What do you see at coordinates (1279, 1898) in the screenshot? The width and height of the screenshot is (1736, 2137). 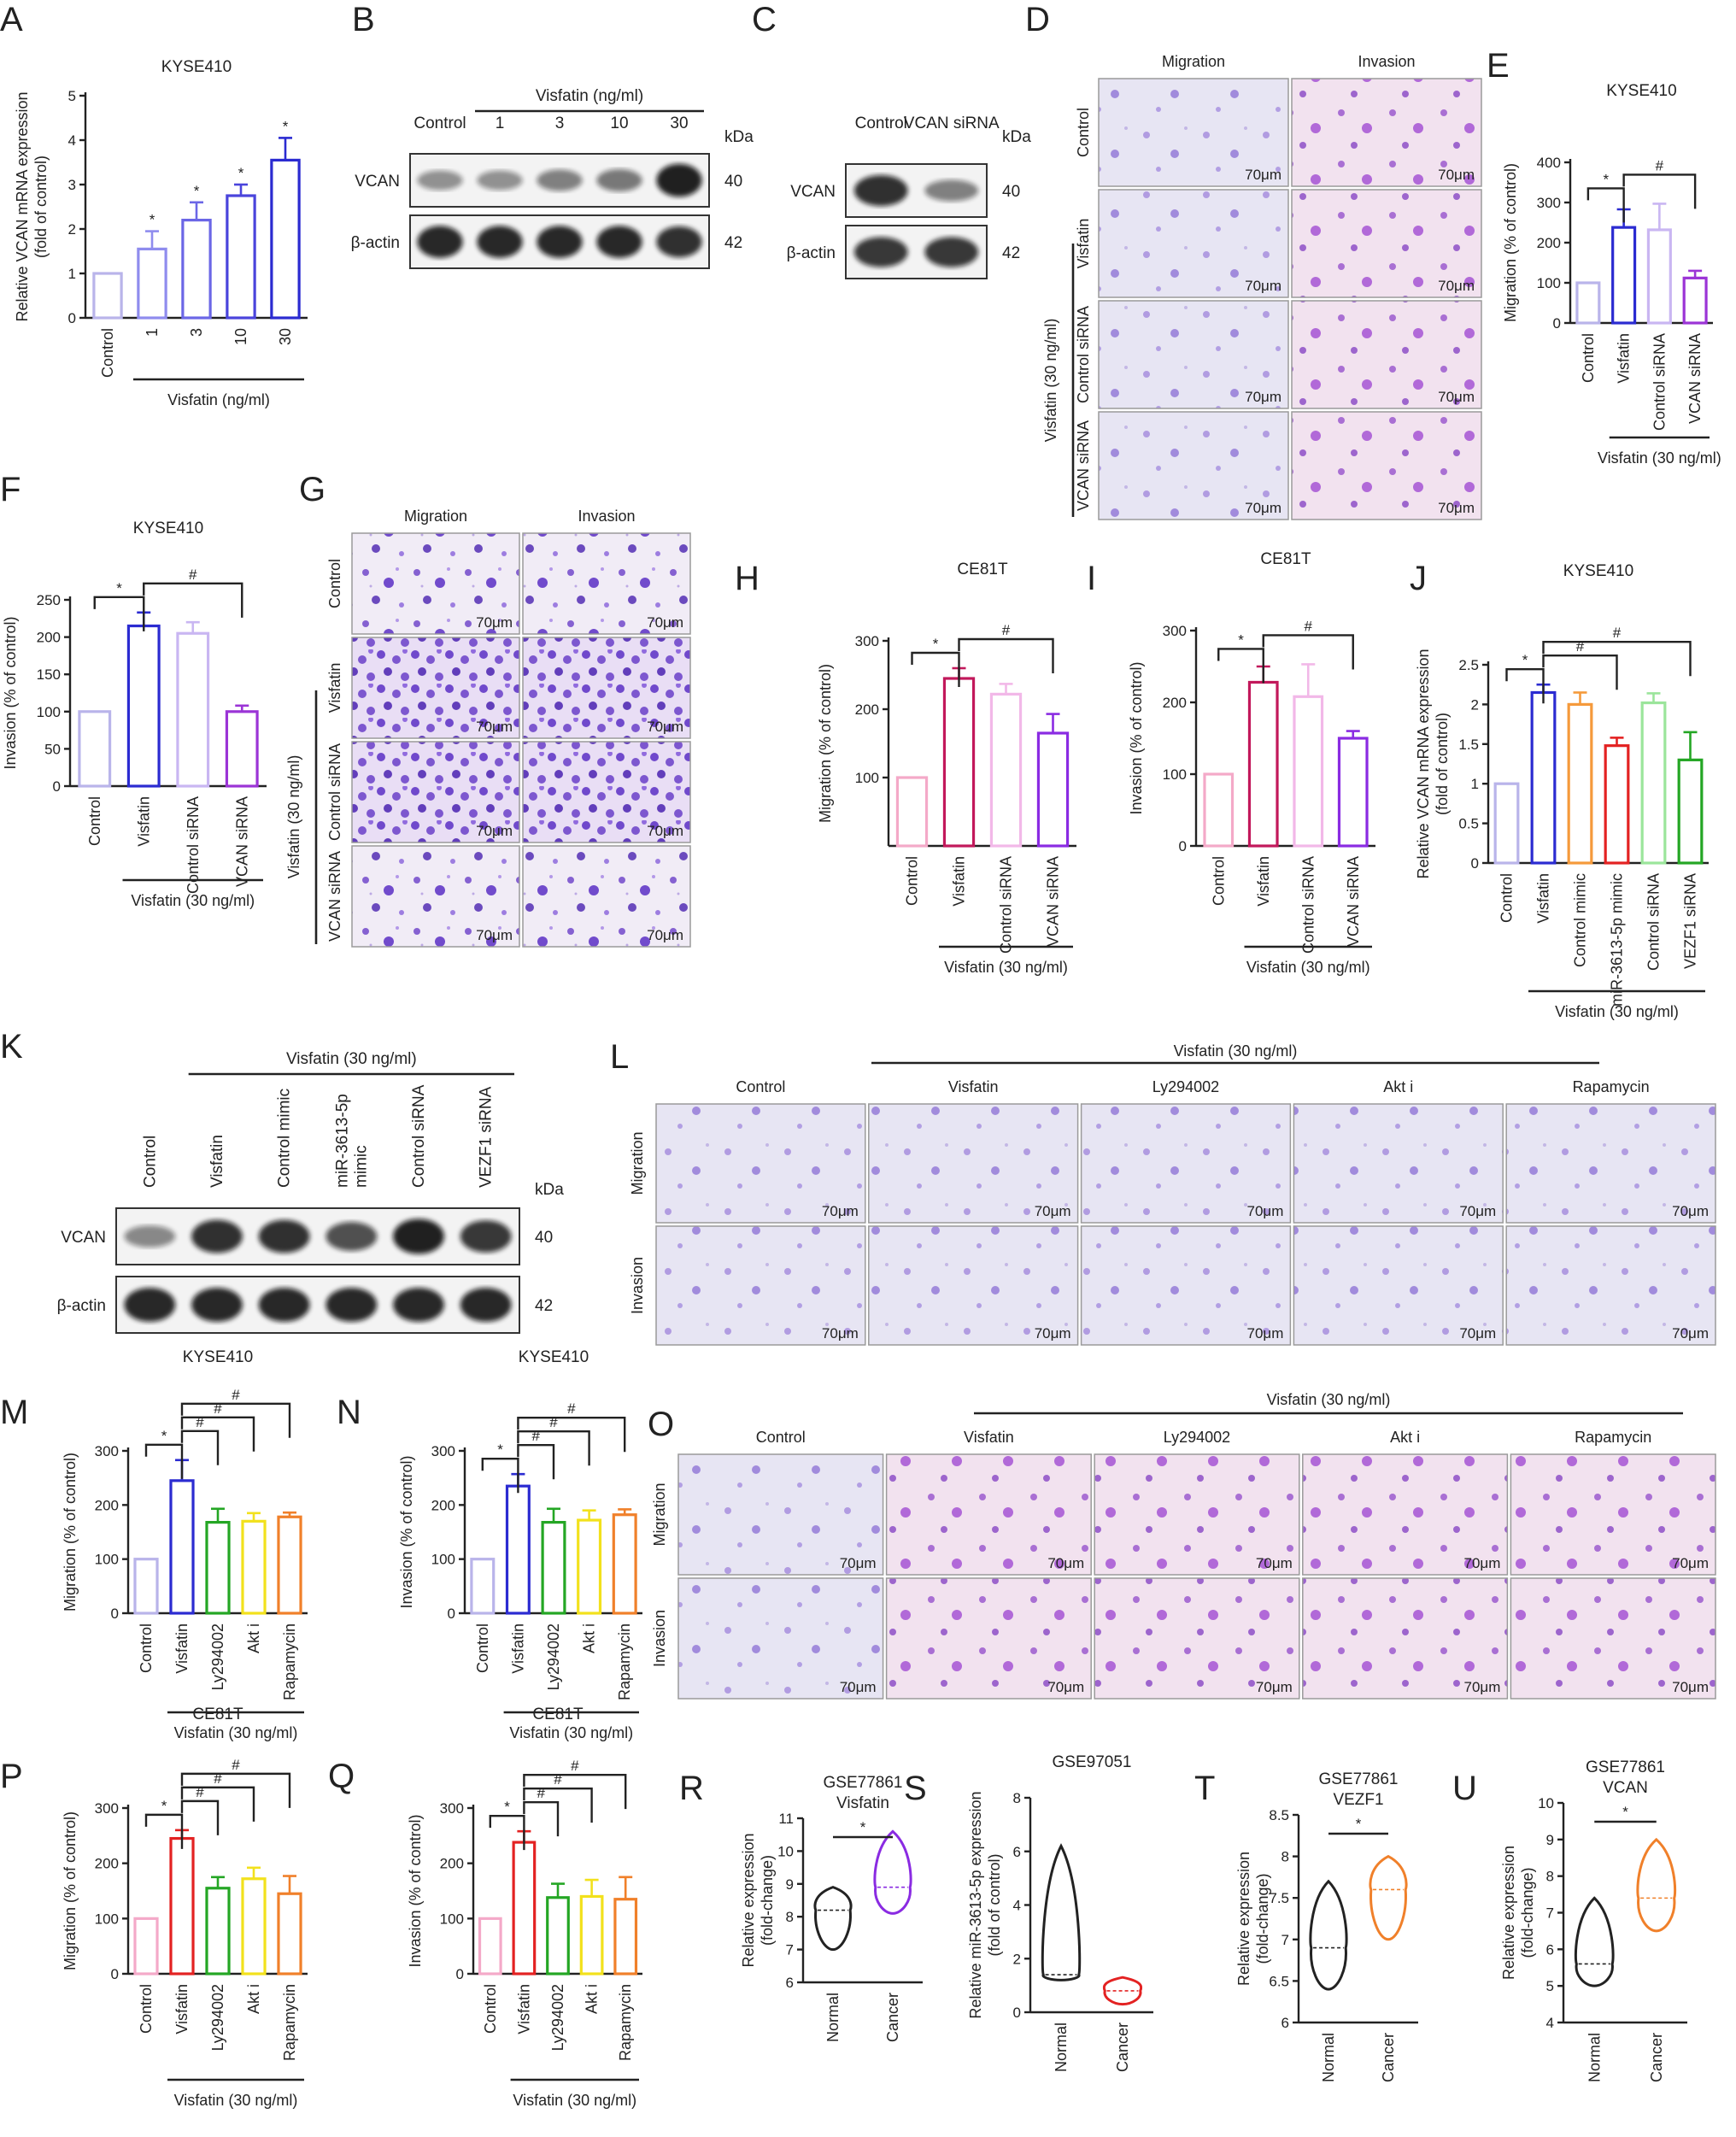 I see `y-tick-label: 7.5` at bounding box center [1279, 1898].